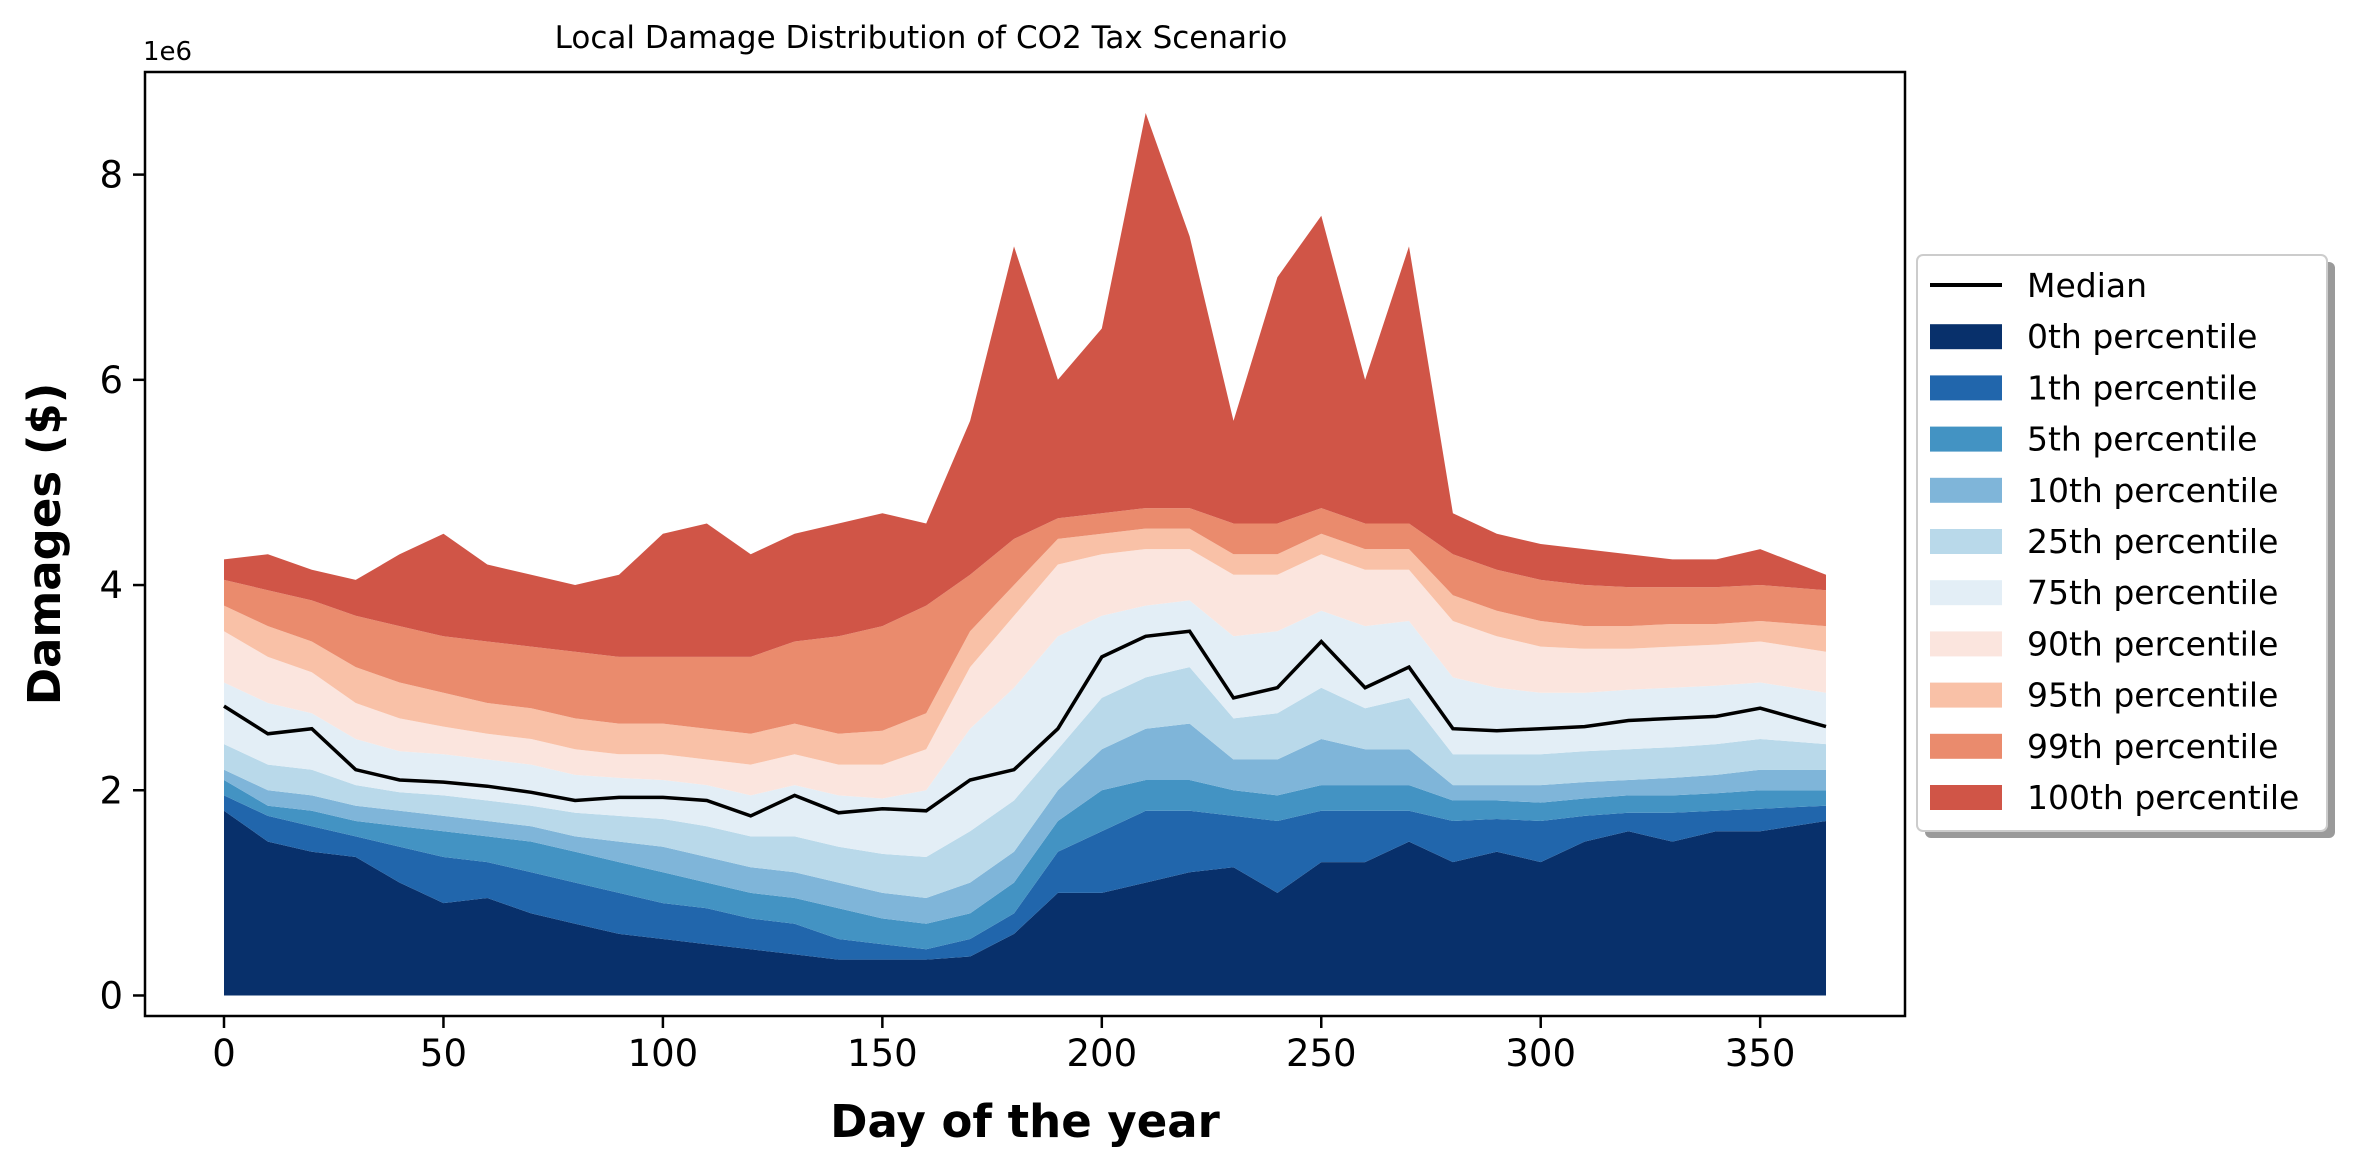  I want to click on area-10th-percentile, so click(1025, 823).